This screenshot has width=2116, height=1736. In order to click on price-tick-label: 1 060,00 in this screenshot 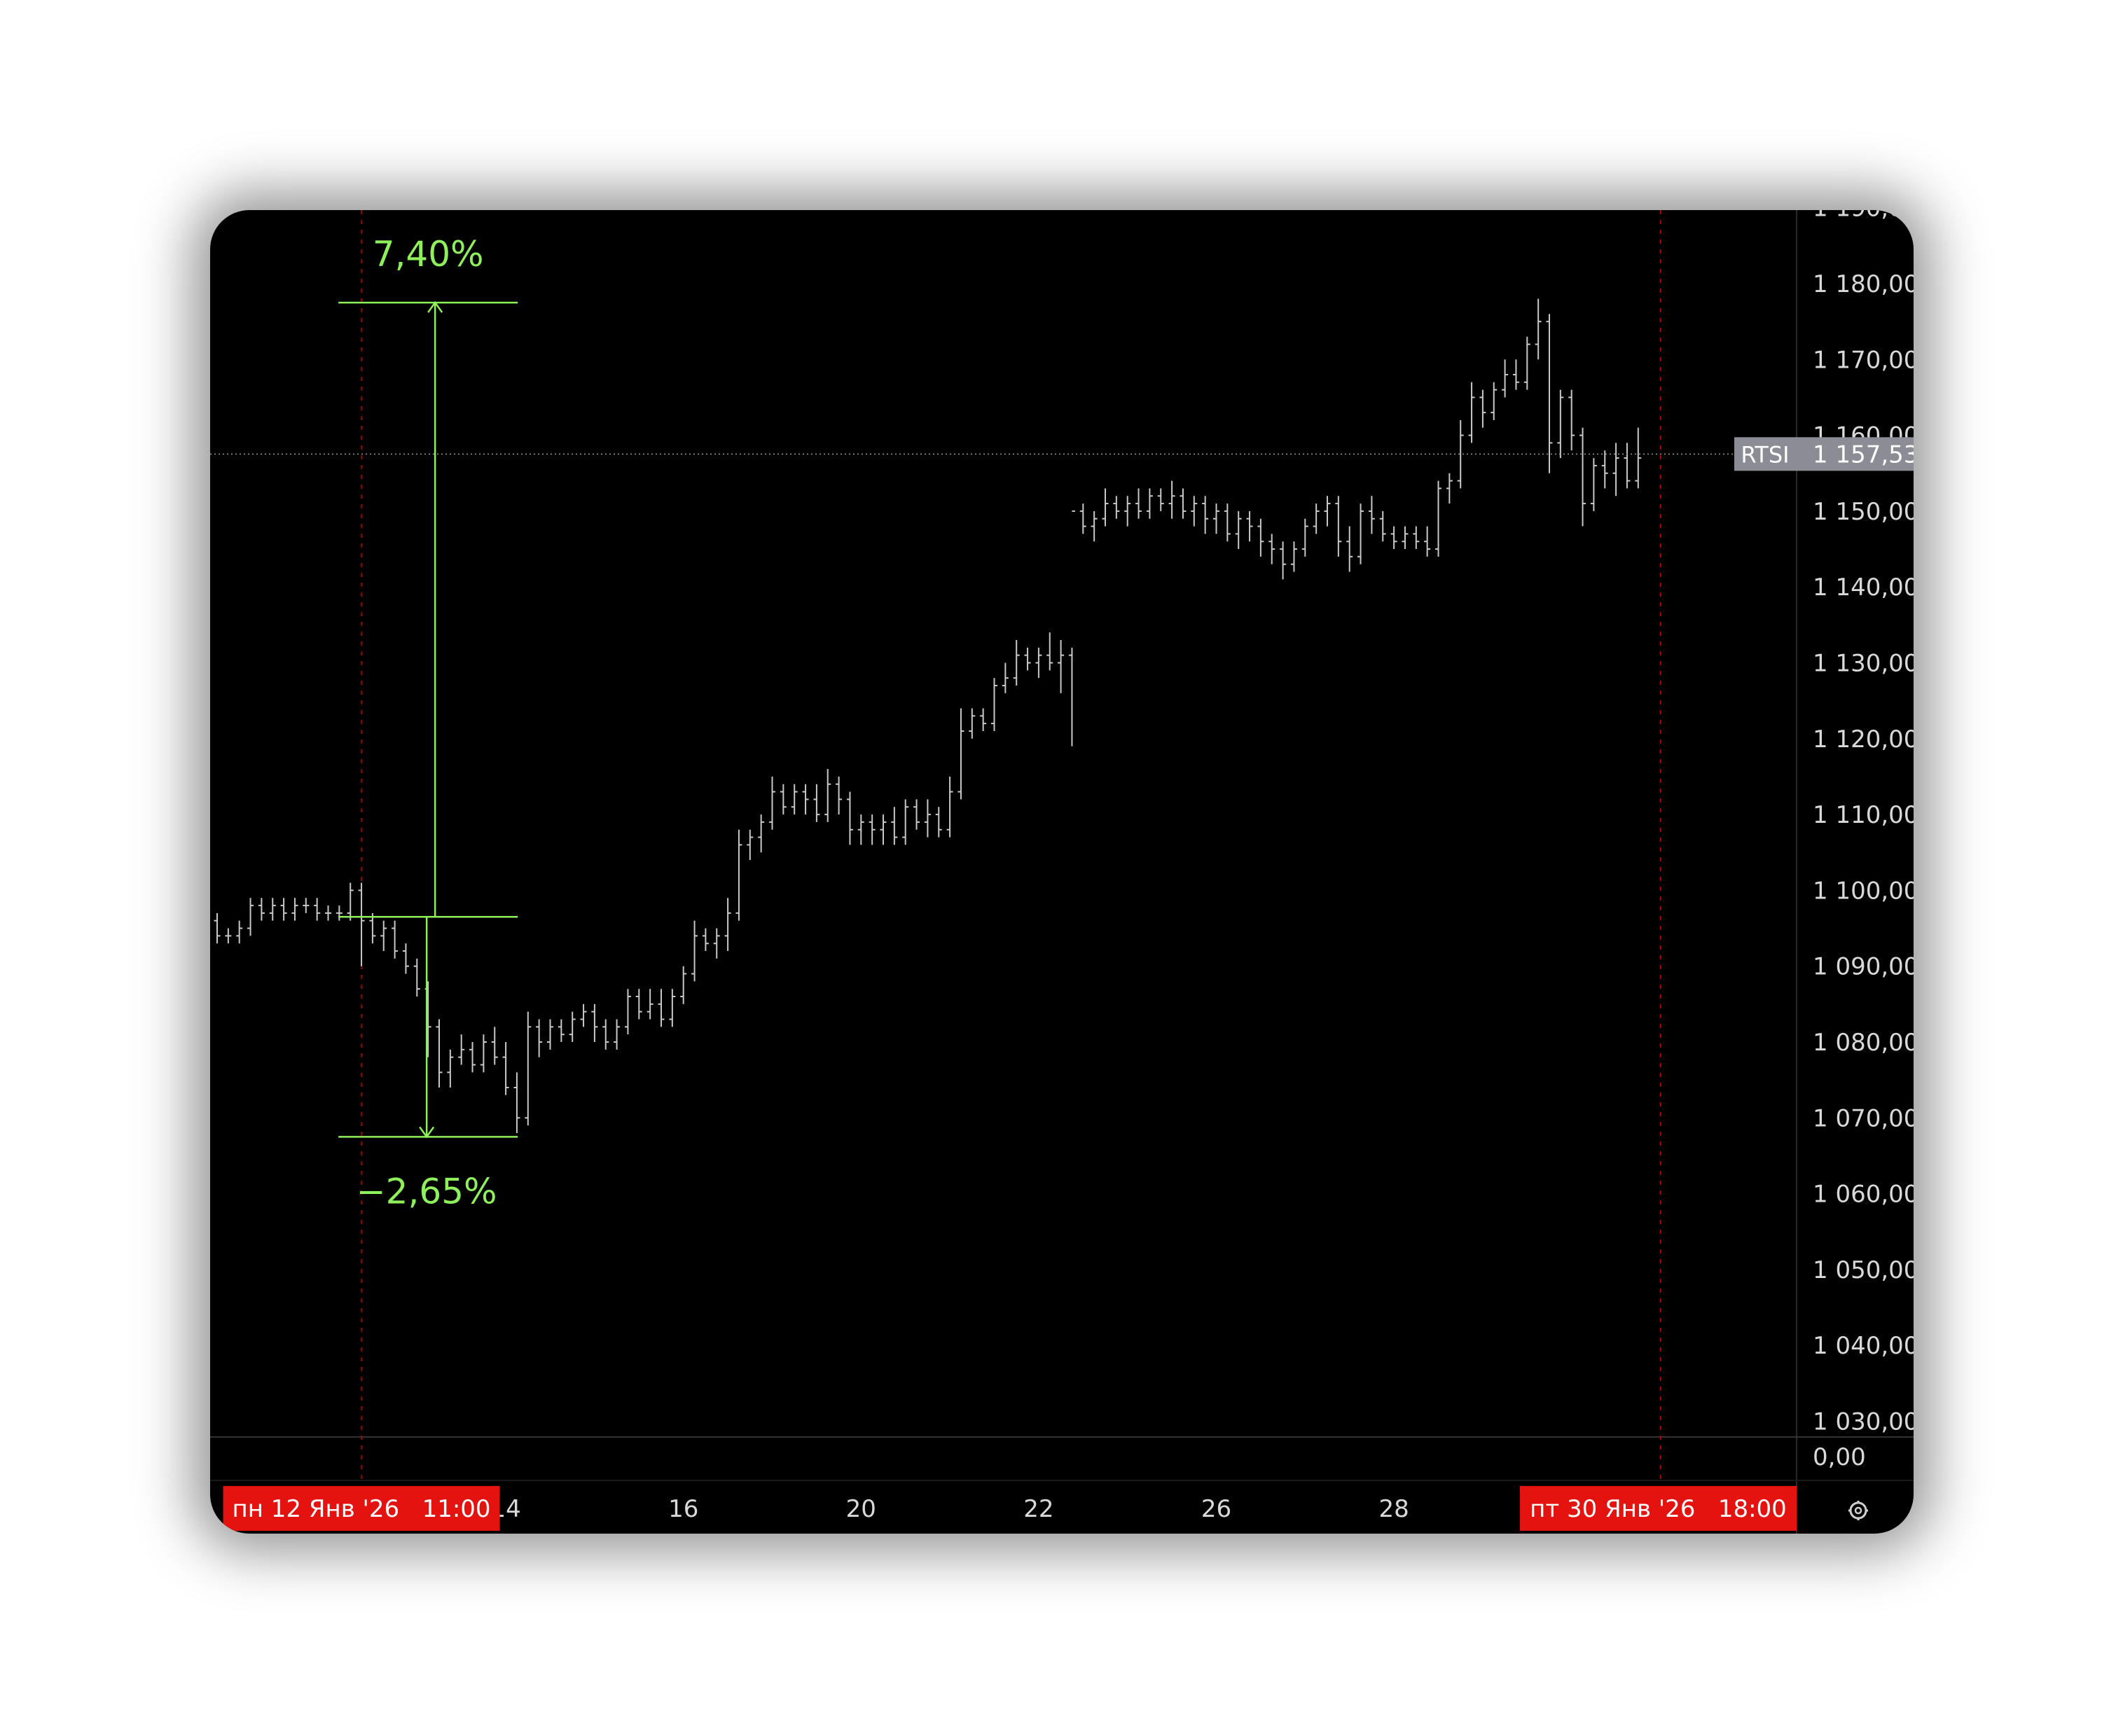, I will do `click(1863, 1195)`.